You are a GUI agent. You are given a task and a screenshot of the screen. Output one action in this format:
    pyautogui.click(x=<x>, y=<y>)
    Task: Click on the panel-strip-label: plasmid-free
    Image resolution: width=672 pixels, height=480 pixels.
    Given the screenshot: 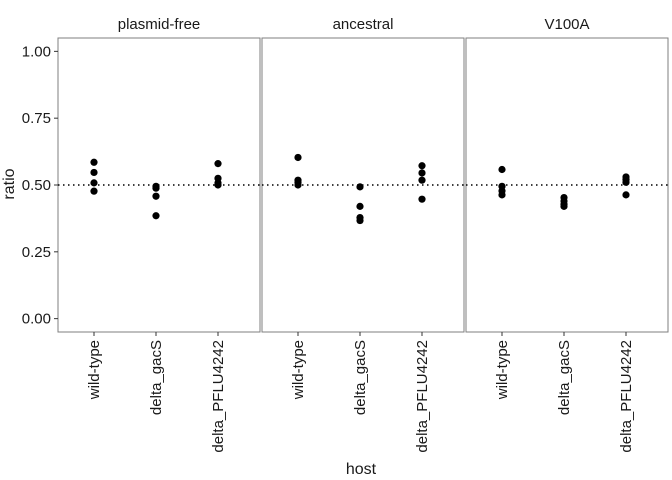 What is the action you would take?
    pyautogui.click(x=159, y=24)
    